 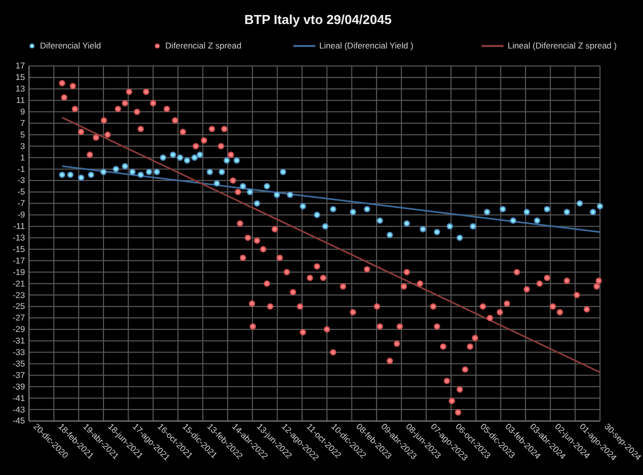 What do you see at coordinates (19, 352) in the screenshot?
I see `y-tick-label: -33` at bounding box center [19, 352].